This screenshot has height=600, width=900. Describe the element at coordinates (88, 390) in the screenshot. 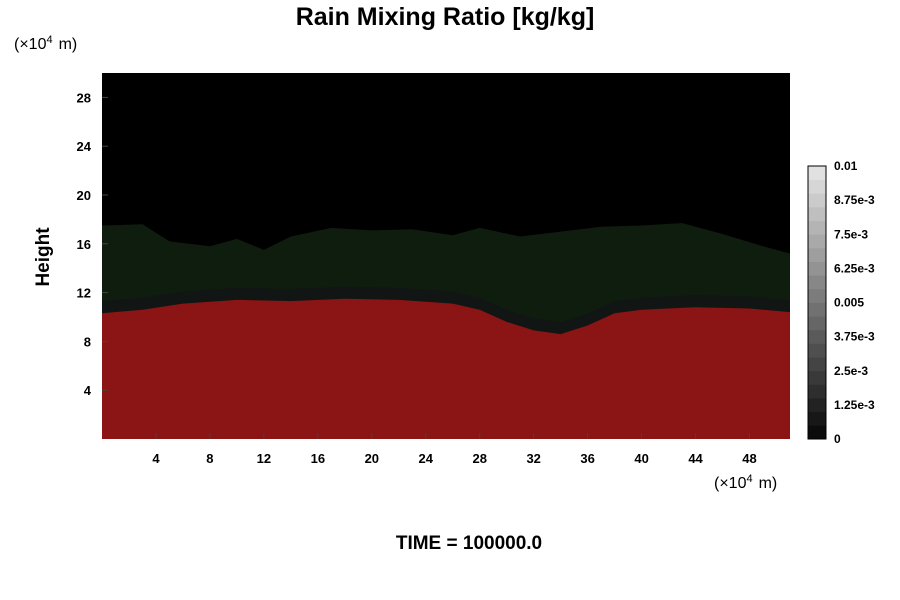

I see `y-tick-label: 4` at that location.